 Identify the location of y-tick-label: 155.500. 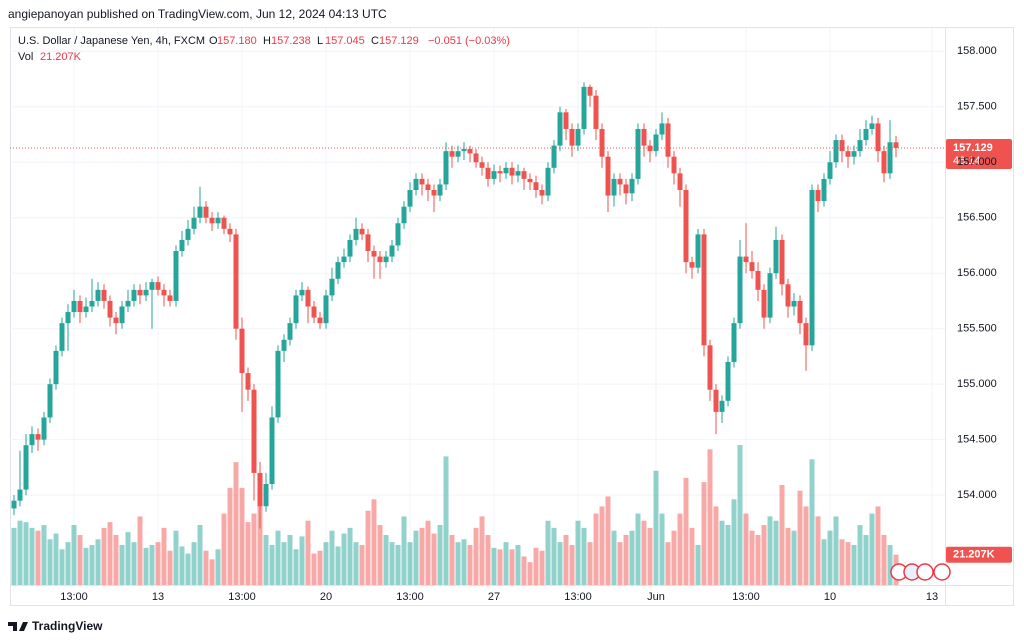
(977, 329).